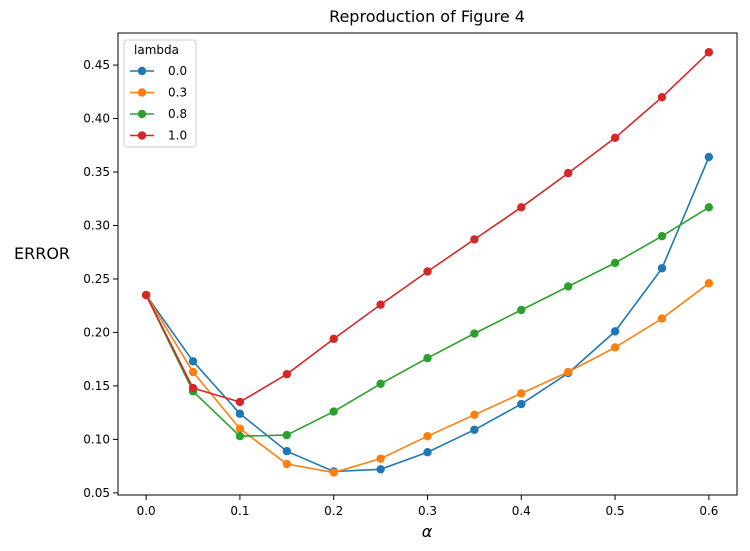 This screenshot has height=551, width=750. I want to click on legend-item: 0.0, so click(158, 71).